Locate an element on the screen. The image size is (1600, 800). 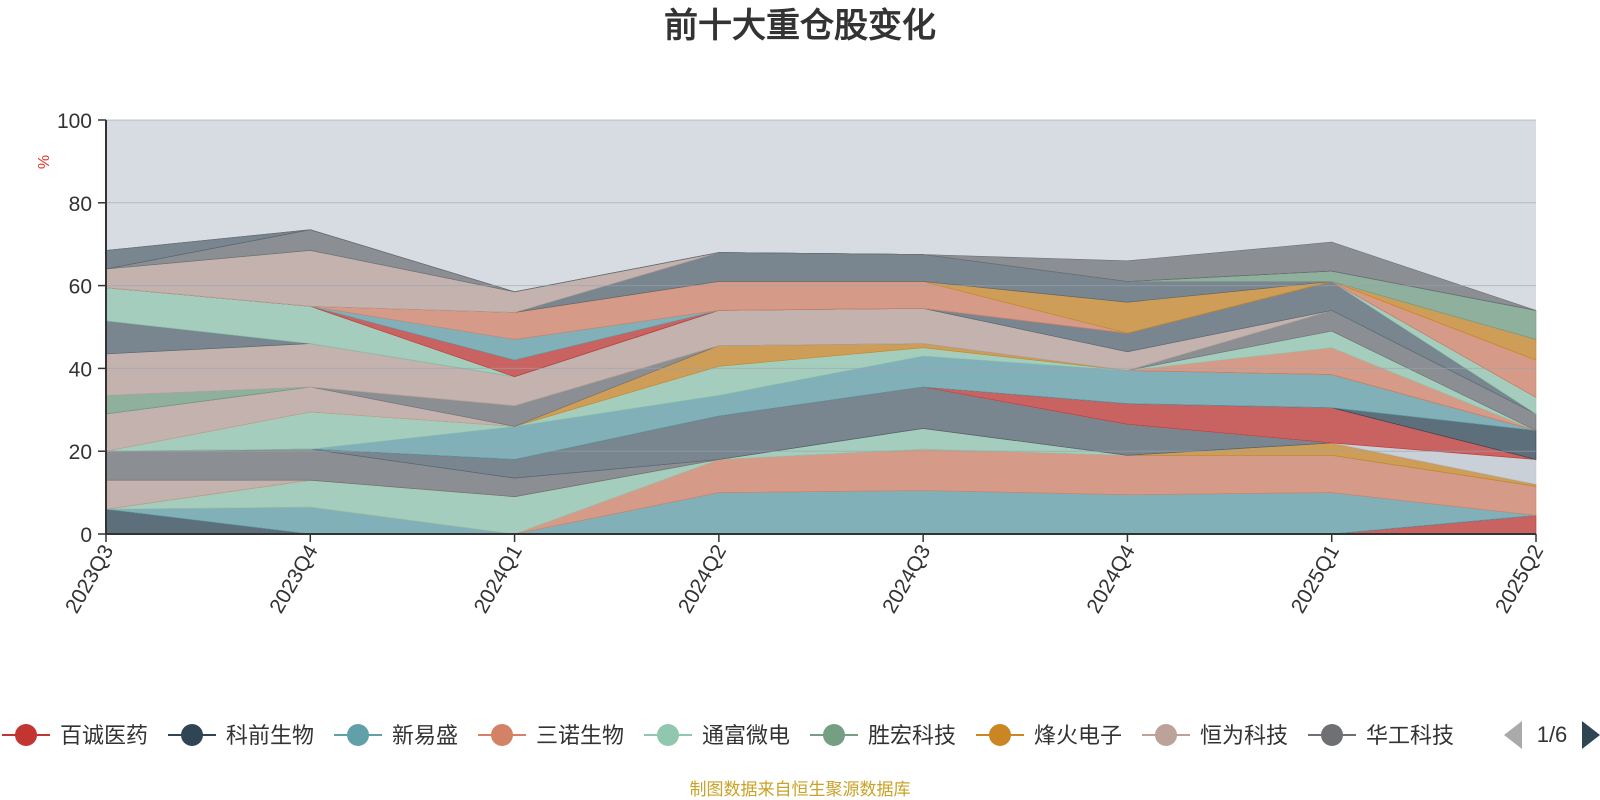
legend-label: 通富微电 is located at coordinates (746, 735).